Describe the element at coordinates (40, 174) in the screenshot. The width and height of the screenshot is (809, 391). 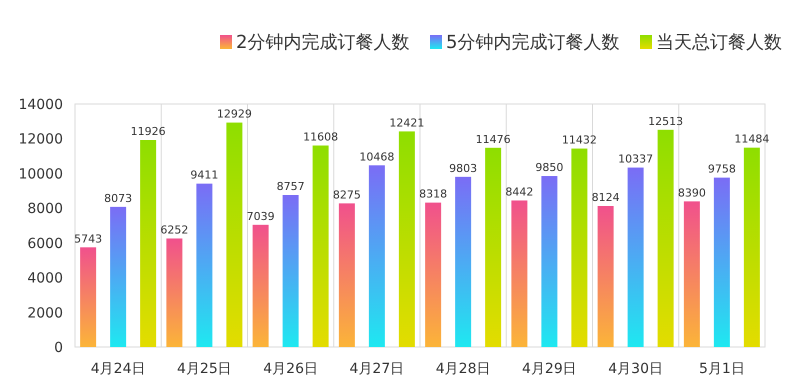
I see `y-tick-label: 10000` at that location.